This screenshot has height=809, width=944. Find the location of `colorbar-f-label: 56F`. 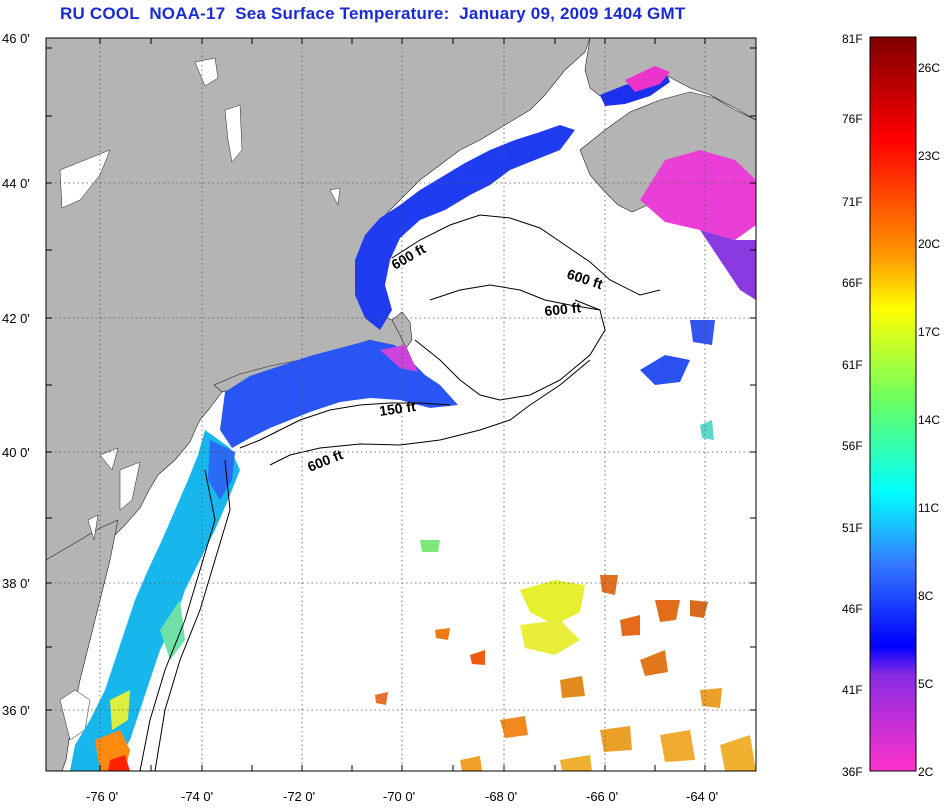

colorbar-f-label: 56F is located at coordinates (852, 446).